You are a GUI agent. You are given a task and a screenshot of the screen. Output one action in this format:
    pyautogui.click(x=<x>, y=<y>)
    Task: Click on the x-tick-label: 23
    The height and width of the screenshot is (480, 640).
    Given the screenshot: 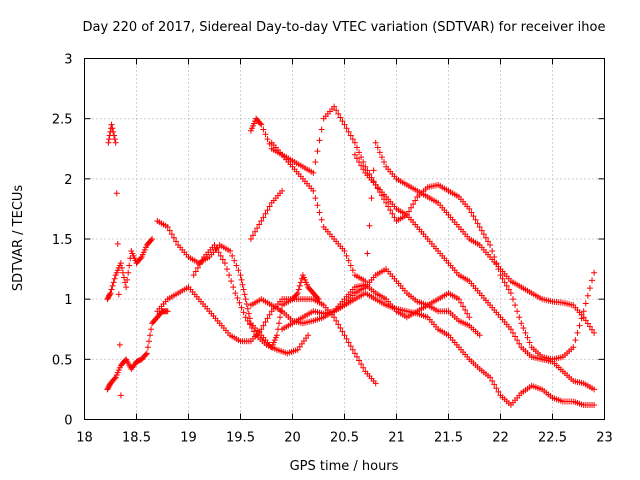 What is the action you would take?
    pyautogui.click(x=604, y=438)
    